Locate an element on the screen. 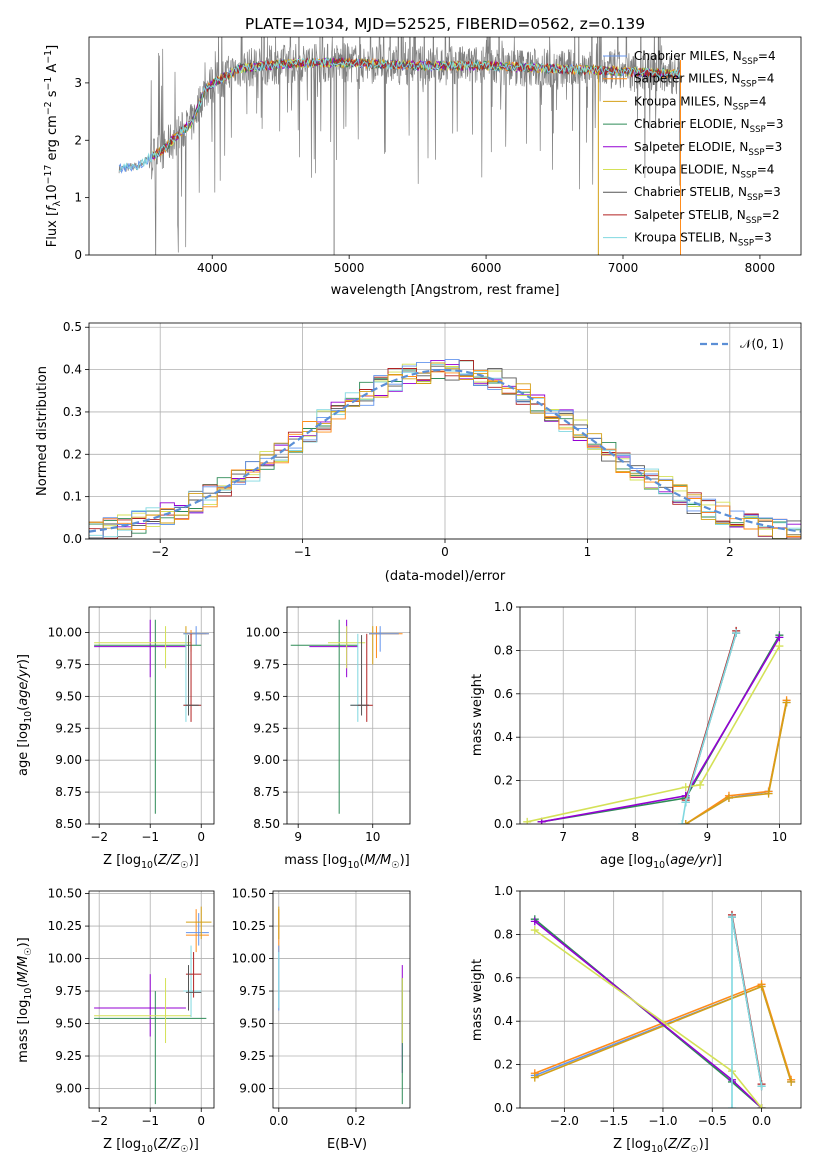 The width and height of the screenshot is (819, 1170). label-part: λ is located at coordinates (57, 203).